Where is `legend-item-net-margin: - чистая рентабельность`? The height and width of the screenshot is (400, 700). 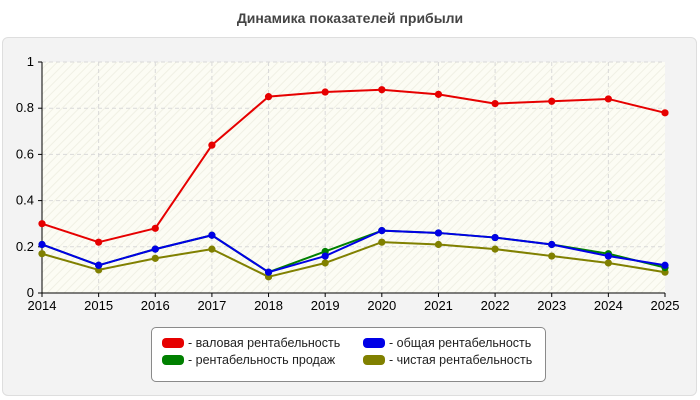
legend-item-net-margin: - чистая рентабельность is located at coordinates (447, 360).